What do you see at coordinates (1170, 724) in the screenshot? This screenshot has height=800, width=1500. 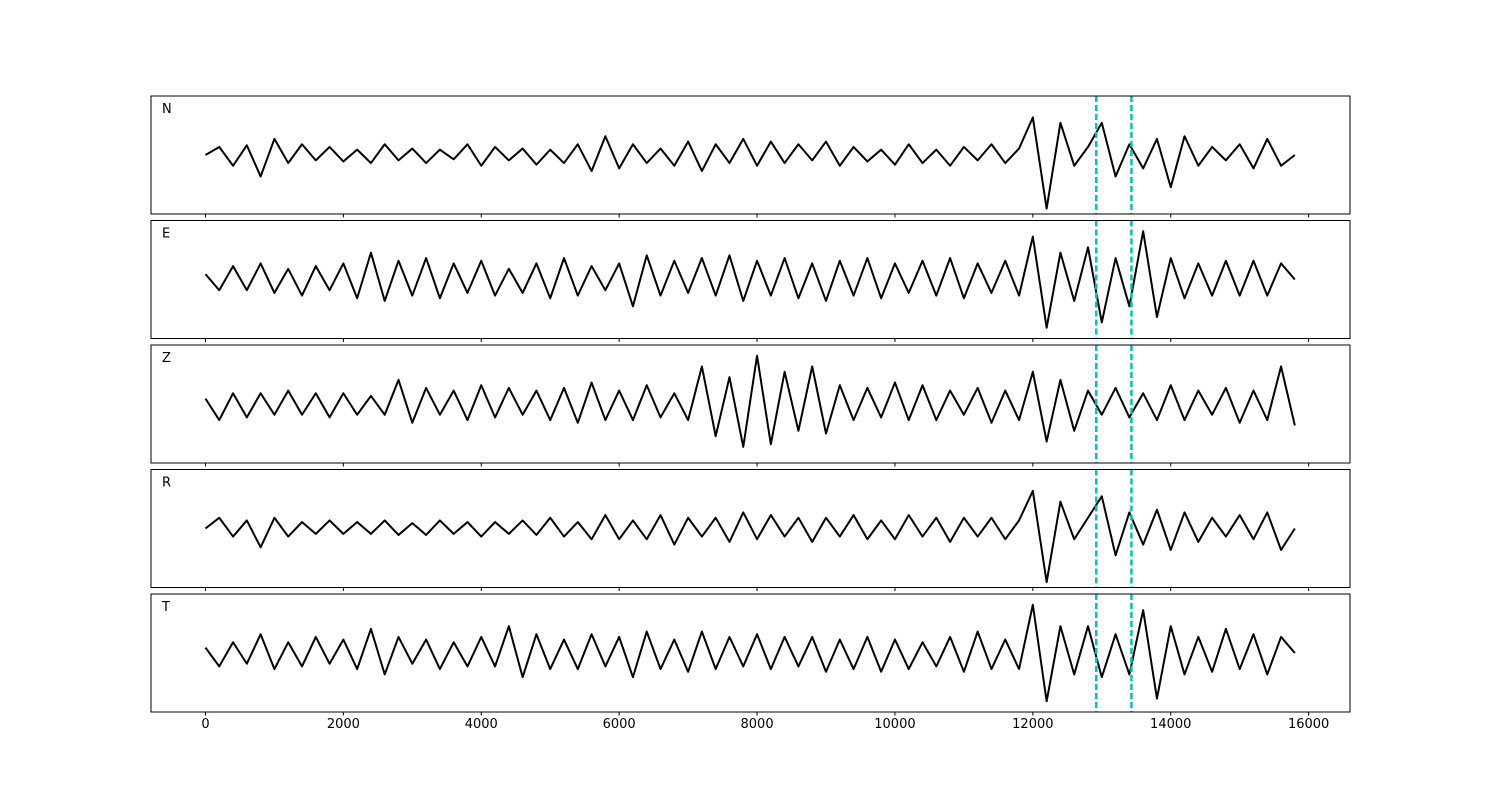 I see `x-tick-label: 14000` at bounding box center [1170, 724].